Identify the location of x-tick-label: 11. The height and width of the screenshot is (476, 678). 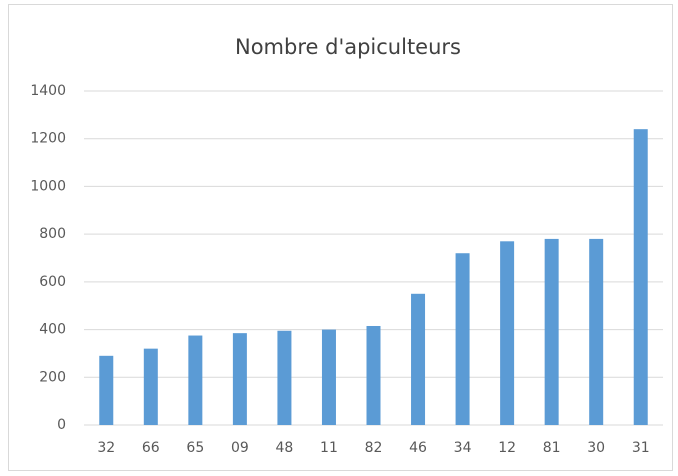
(329, 448).